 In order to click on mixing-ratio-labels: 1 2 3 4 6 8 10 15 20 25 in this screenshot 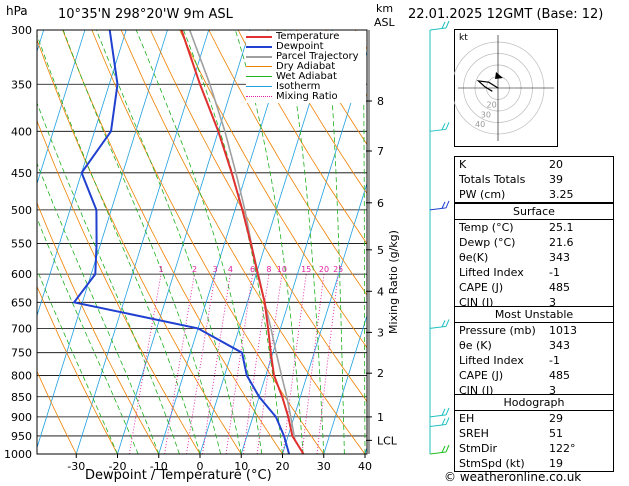, I will do `click(251, 269)`.